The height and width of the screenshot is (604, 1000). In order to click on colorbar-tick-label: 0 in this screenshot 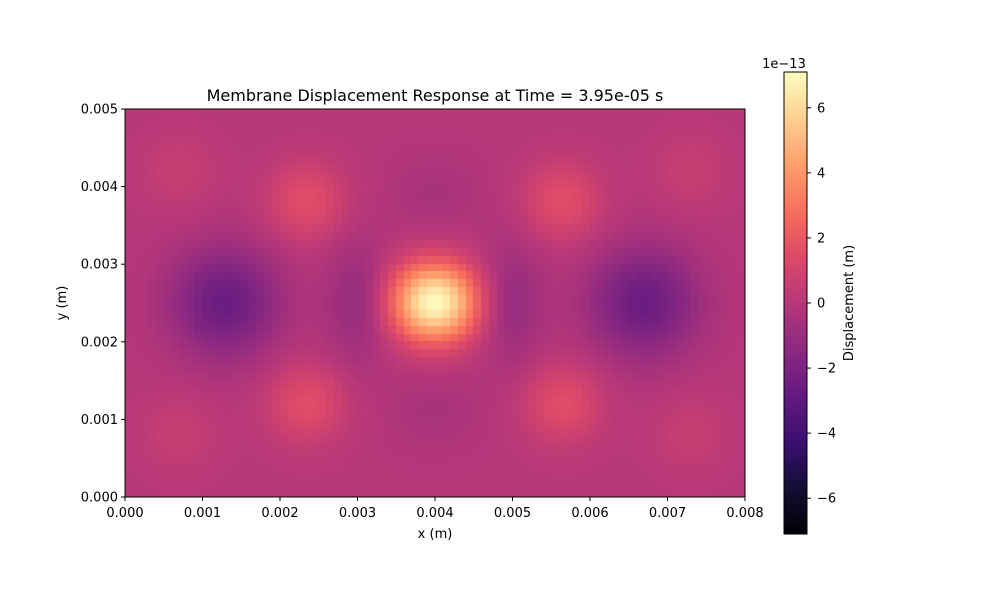, I will do `click(821, 304)`.